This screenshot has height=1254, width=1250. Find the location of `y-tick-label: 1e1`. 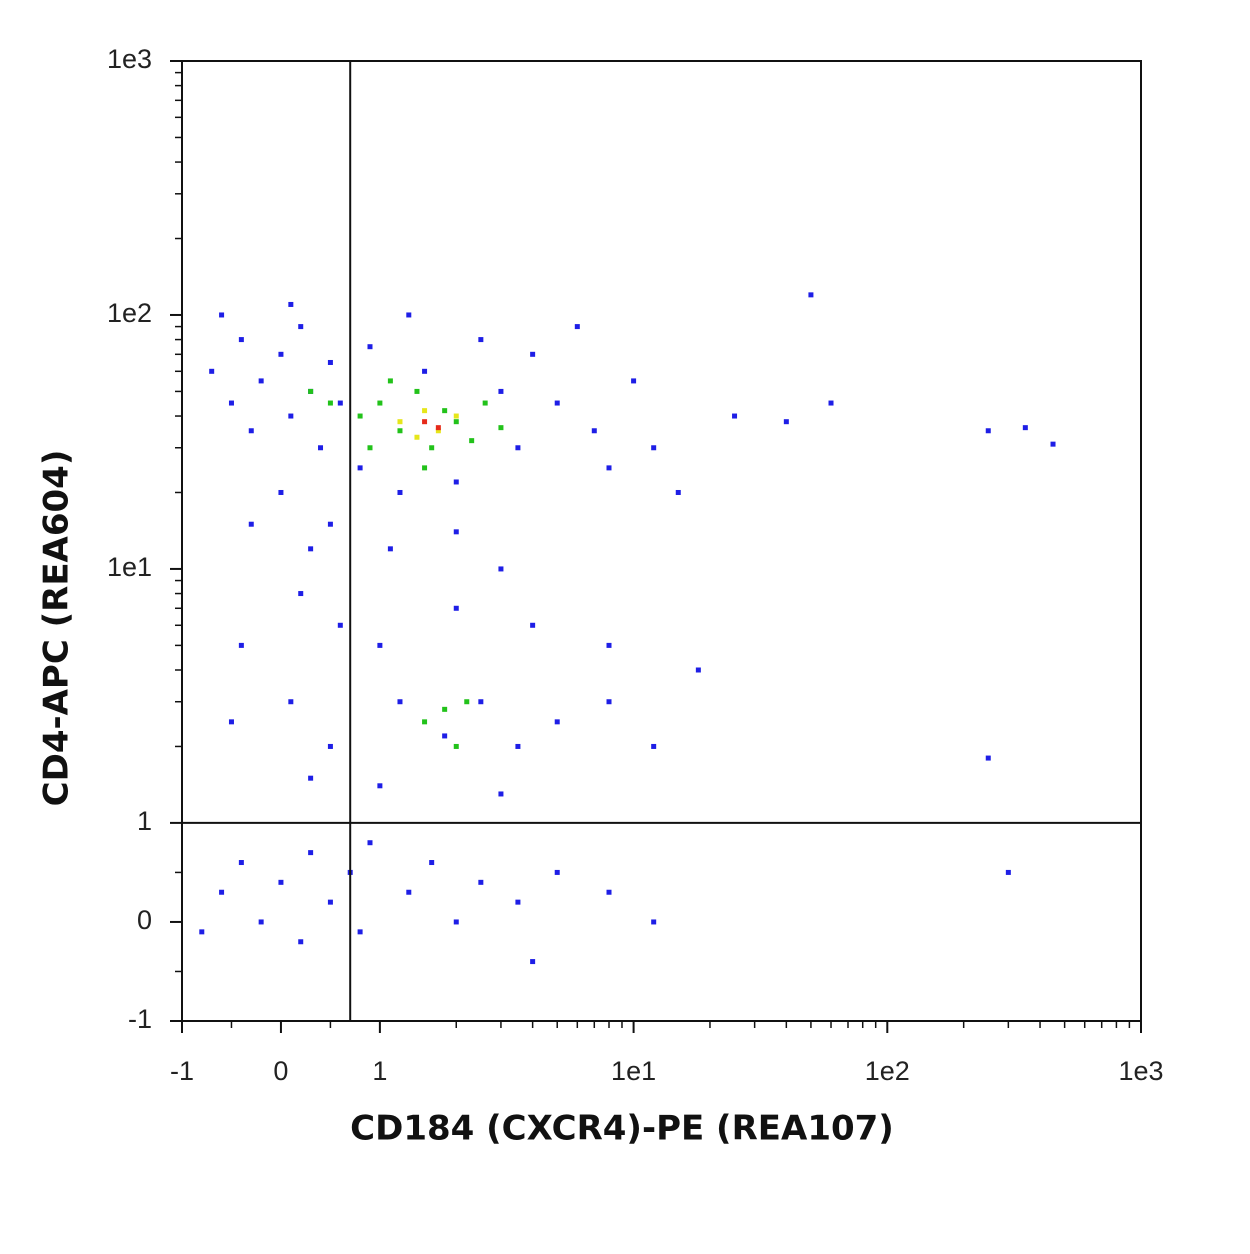

y-tick-label: 1e1 is located at coordinates (129, 567).